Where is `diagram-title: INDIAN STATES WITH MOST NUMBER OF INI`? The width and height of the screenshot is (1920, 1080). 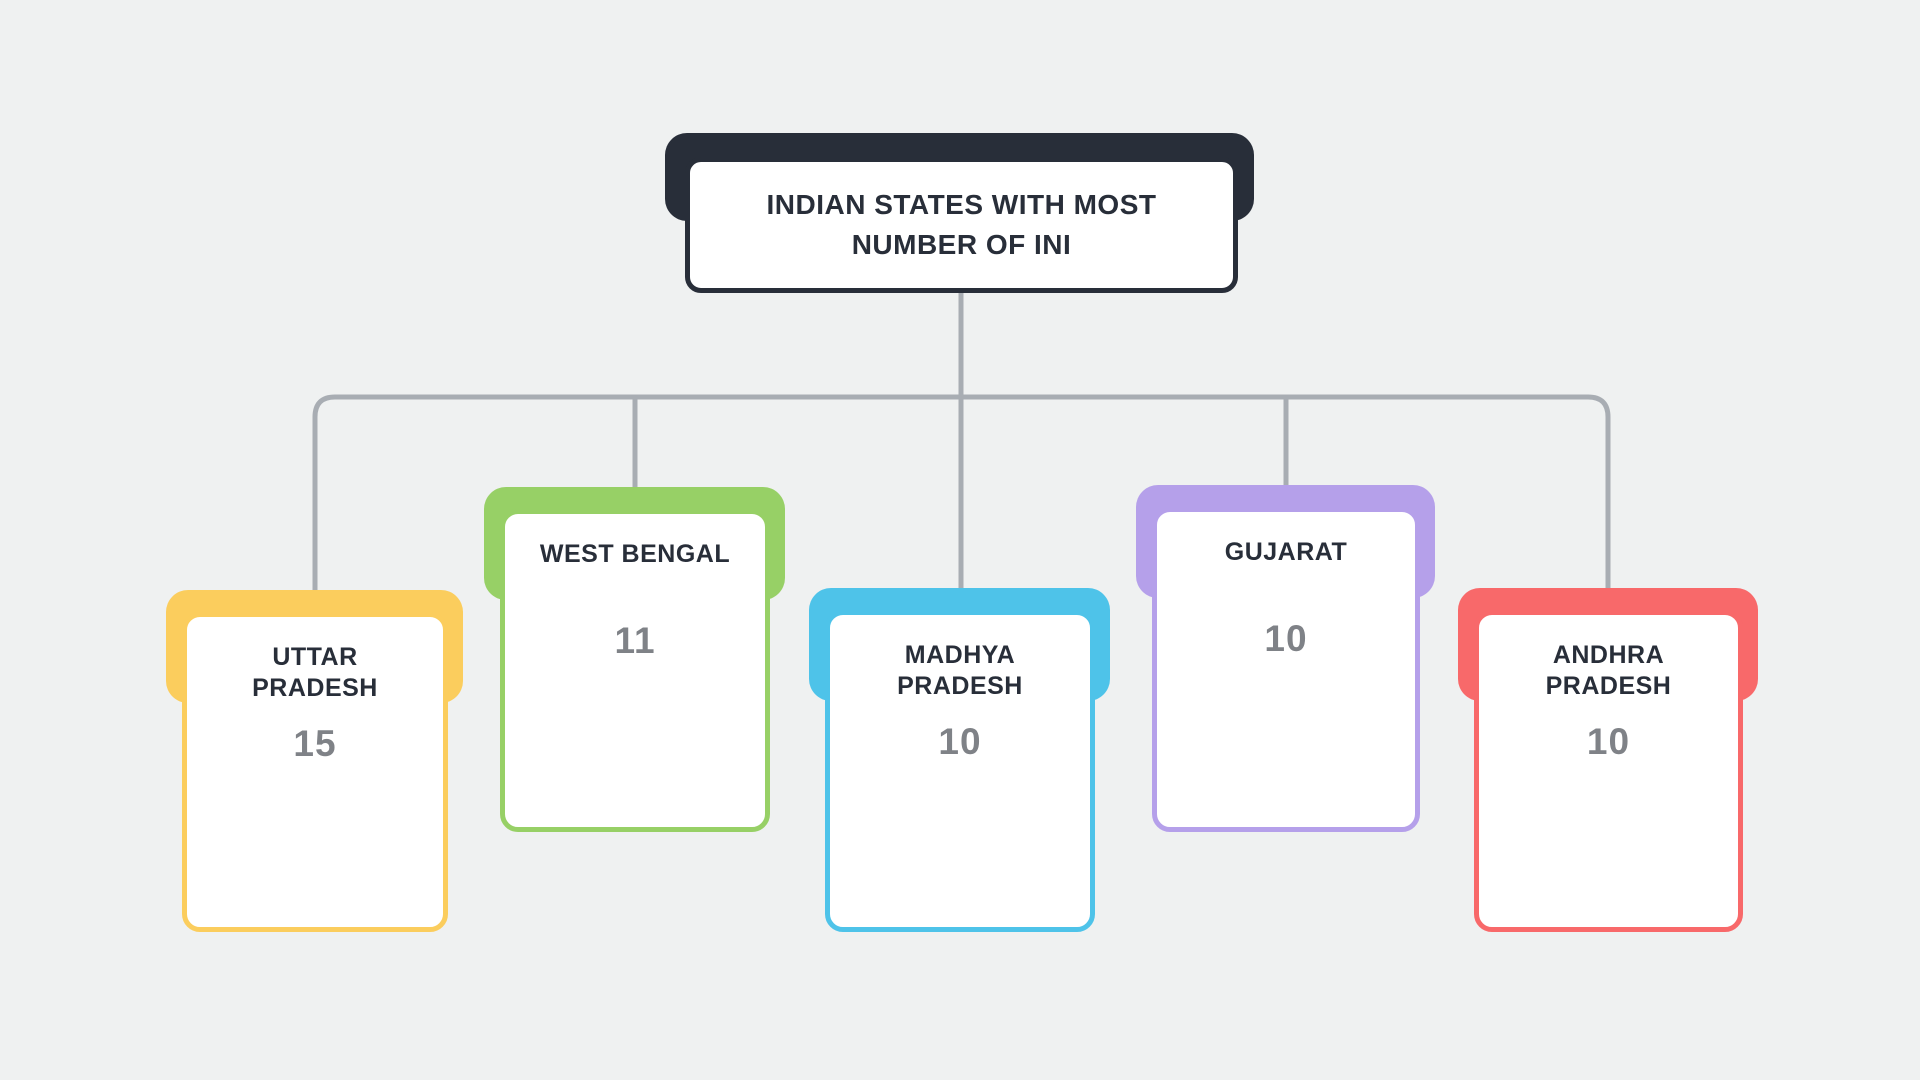 diagram-title: INDIAN STATES WITH MOST NUMBER OF INI is located at coordinates (961, 224).